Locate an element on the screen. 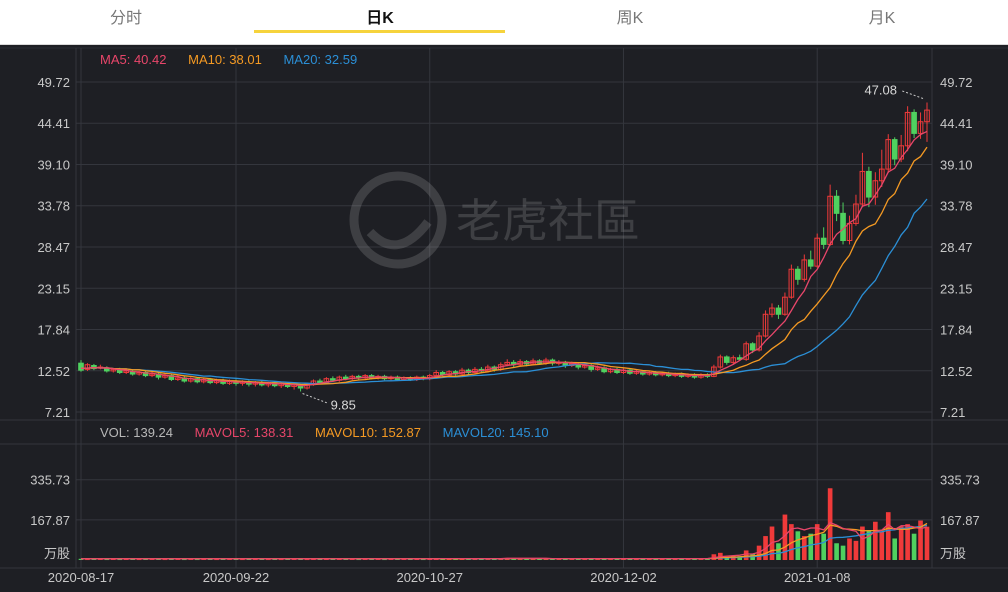  watermark-logo is located at coordinates (398, 220).